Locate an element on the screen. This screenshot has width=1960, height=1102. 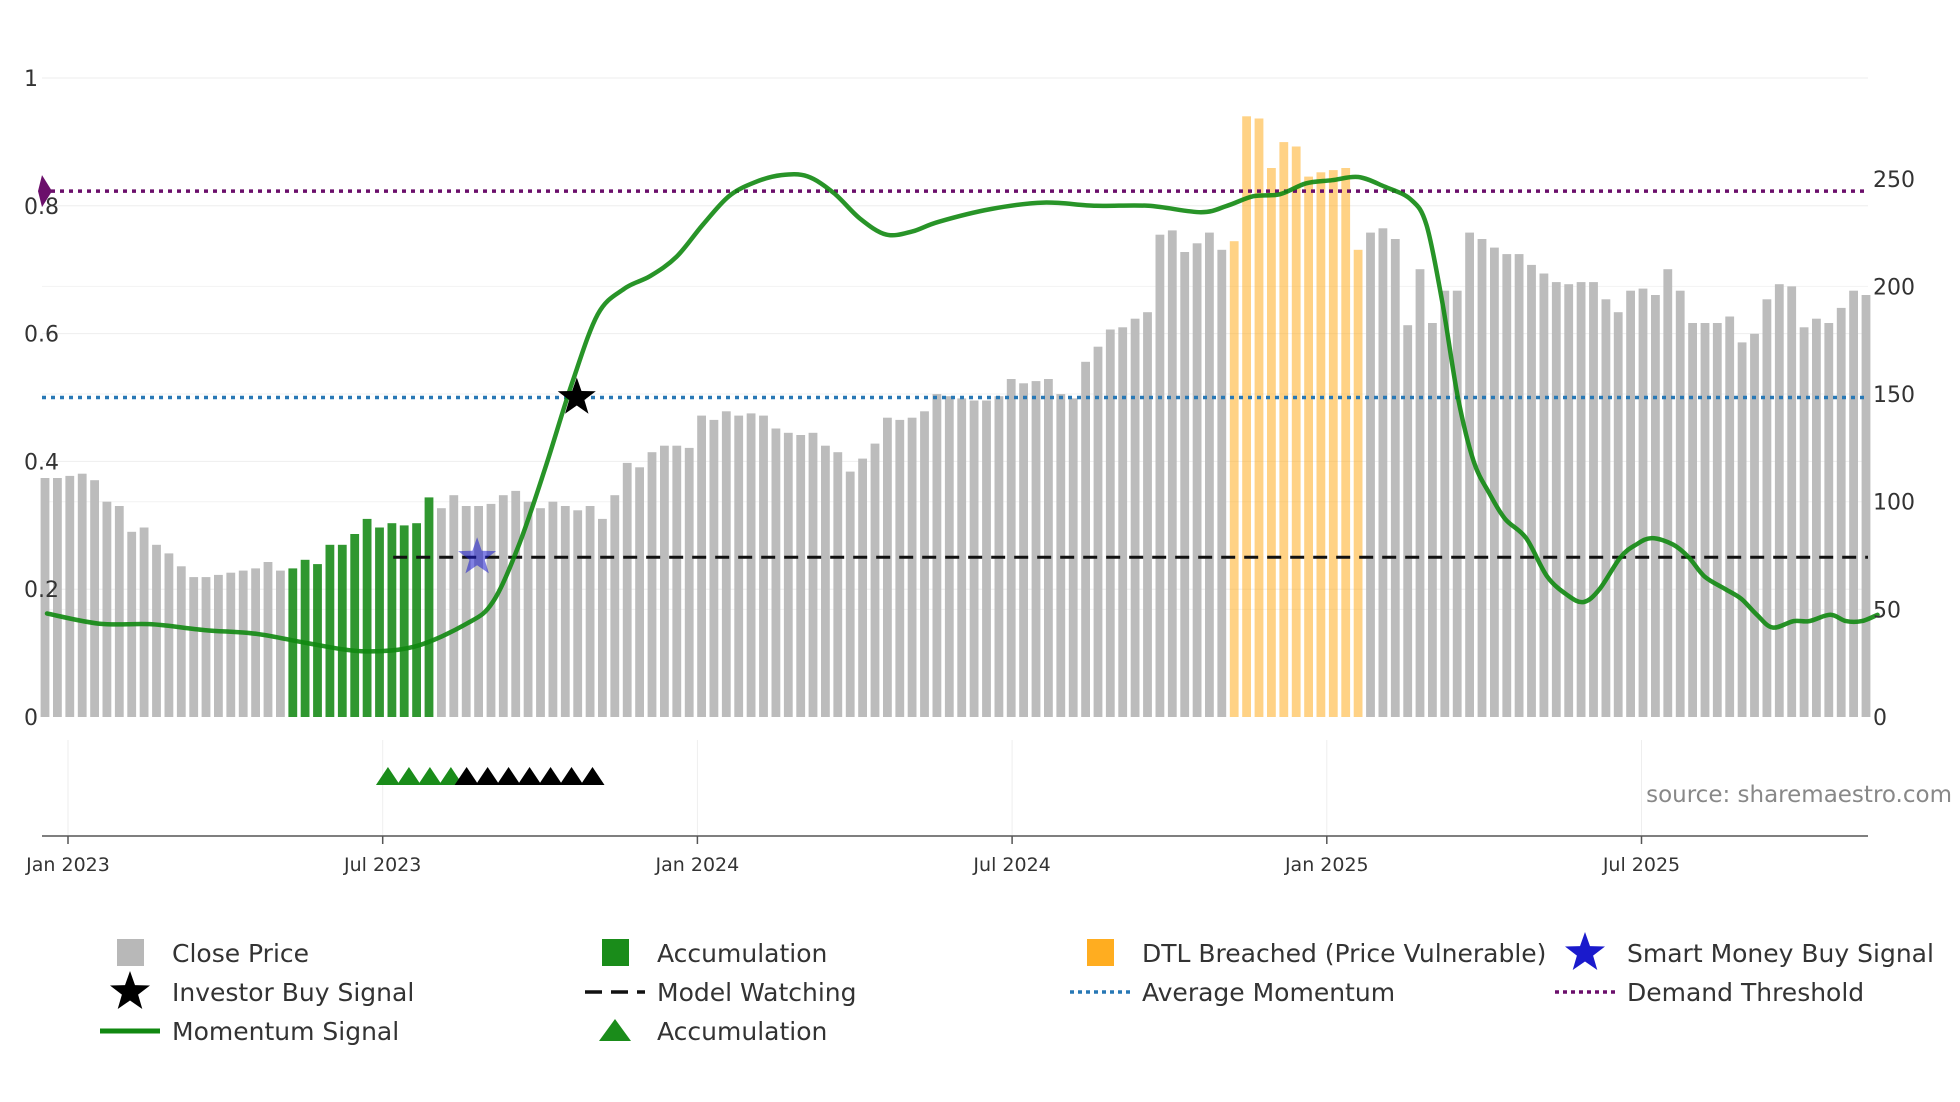
x-tick-label: Jul 2023 is located at coordinates (382, 865).